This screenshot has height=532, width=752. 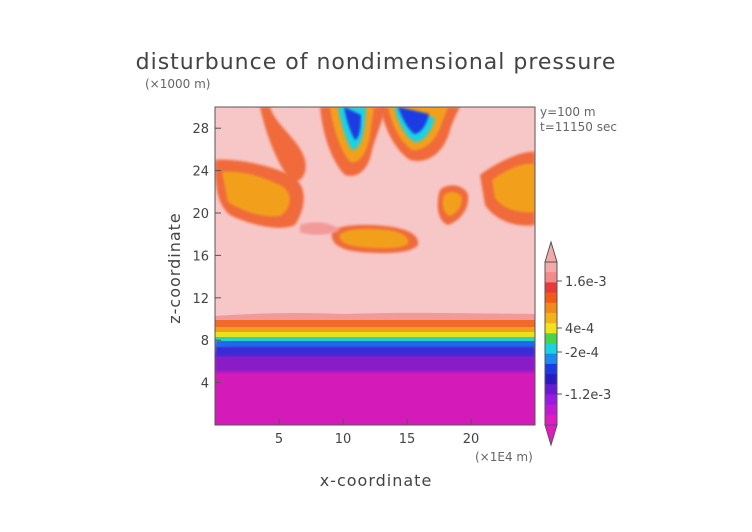 I want to click on y-tick-label: 28, so click(x=200, y=129).